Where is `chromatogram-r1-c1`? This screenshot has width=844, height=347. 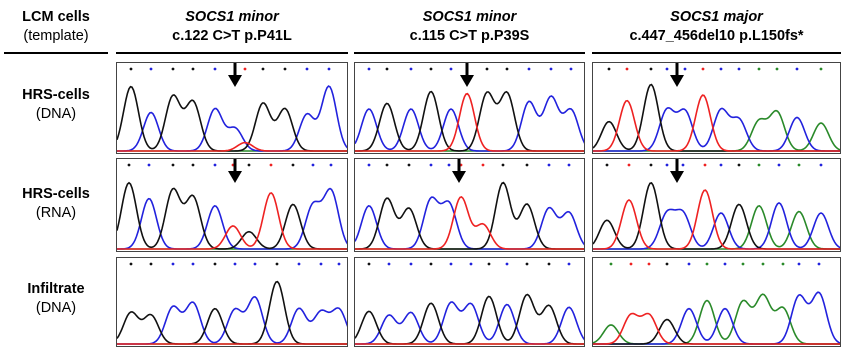 chromatogram-r1-c1 is located at coordinates (232, 108).